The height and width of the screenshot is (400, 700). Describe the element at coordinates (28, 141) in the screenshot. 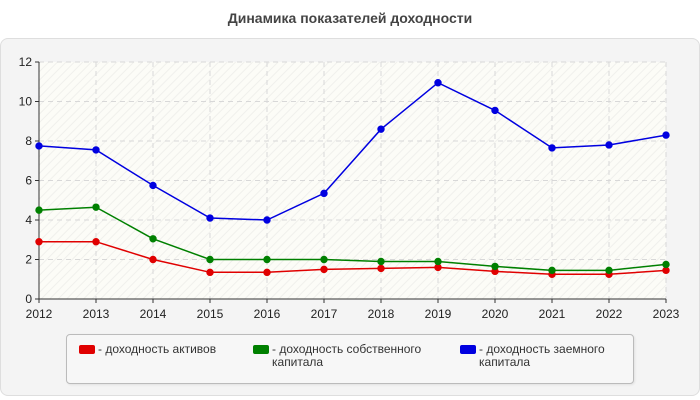

I see `y-tick-label: 8` at that location.